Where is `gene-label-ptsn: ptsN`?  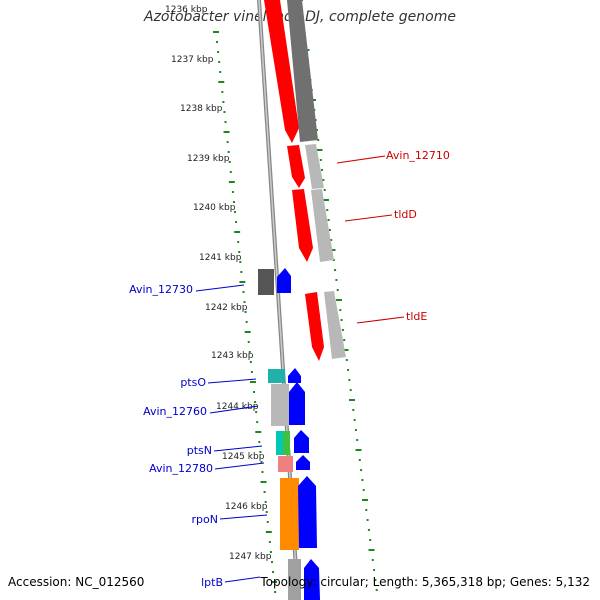
gene-label-ptsn: ptsN is located at coordinates (199, 450).